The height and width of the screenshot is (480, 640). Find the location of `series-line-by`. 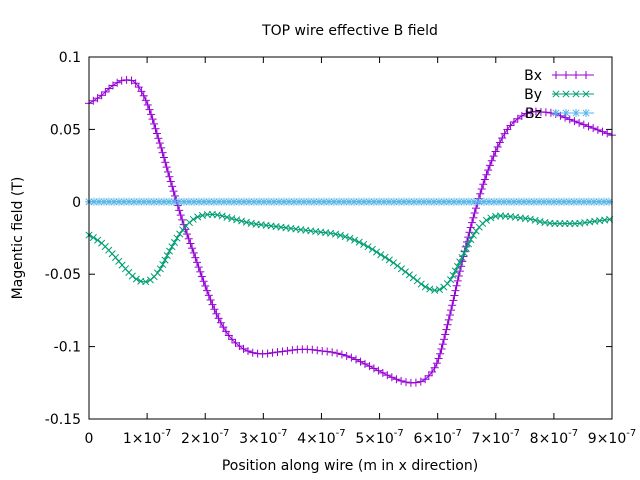

series-line-by is located at coordinates (350, 252).